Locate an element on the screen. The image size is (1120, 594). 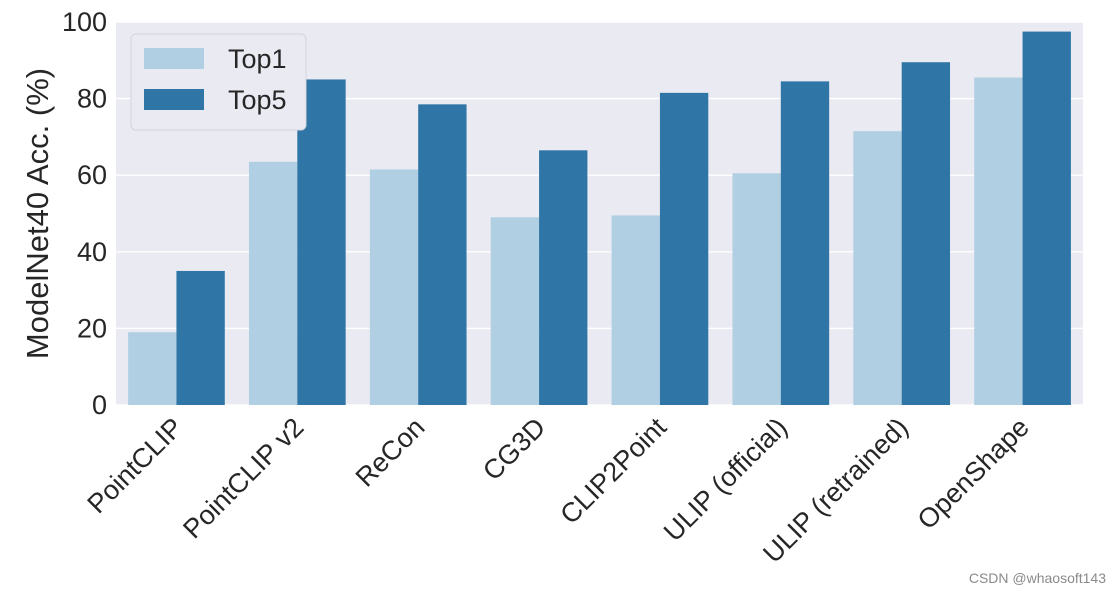
y-tick-label: 0 is located at coordinates (99, 405).